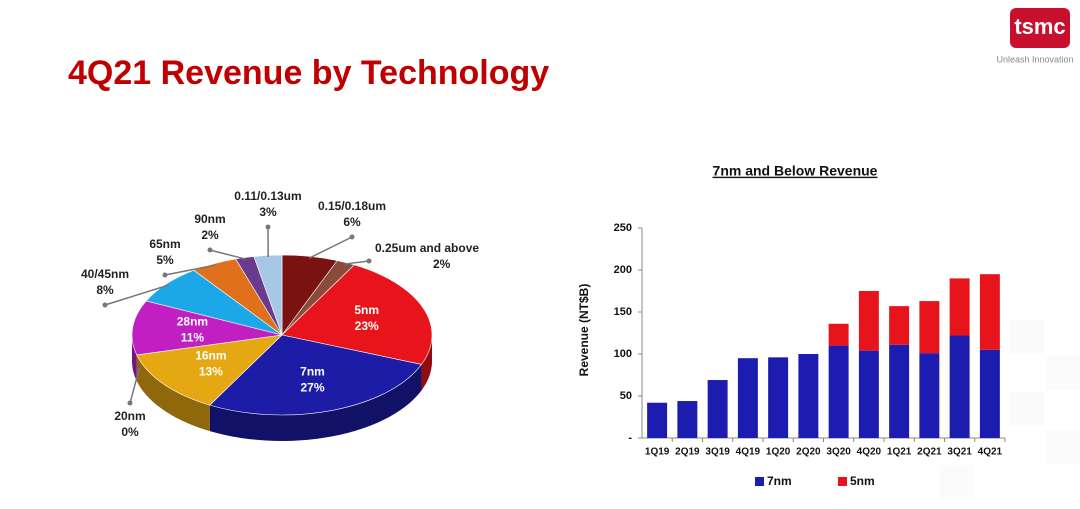  I want to click on y-tick-label: 150, so click(623, 312).